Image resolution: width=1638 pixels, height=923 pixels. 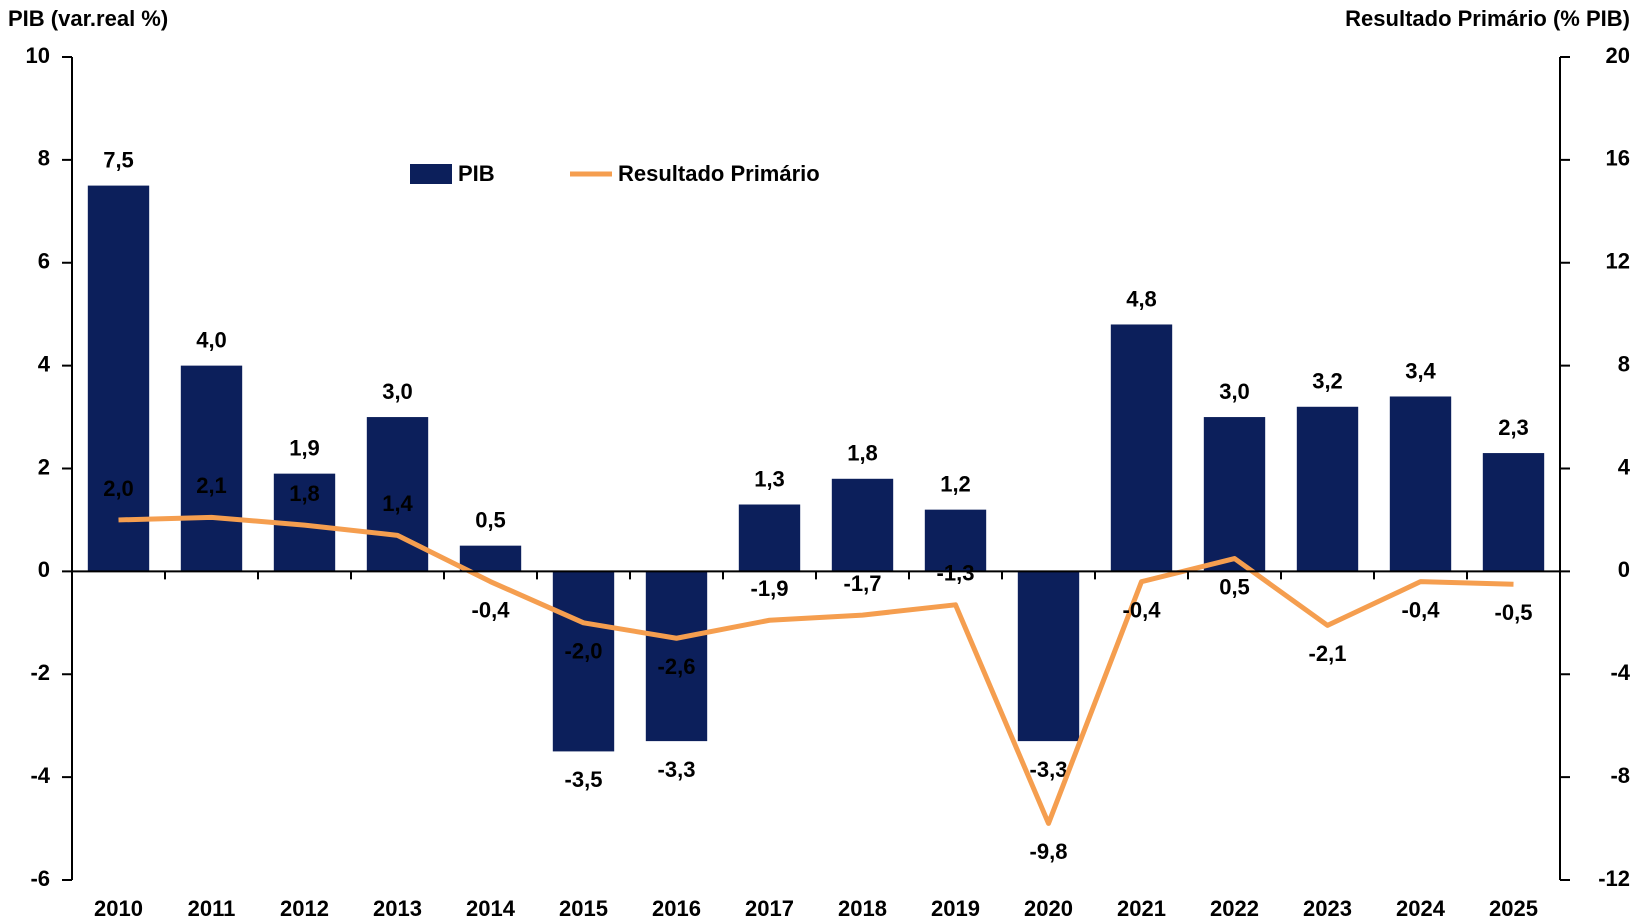 What do you see at coordinates (44, 261) in the screenshot?
I see `y-tick-label: 6` at bounding box center [44, 261].